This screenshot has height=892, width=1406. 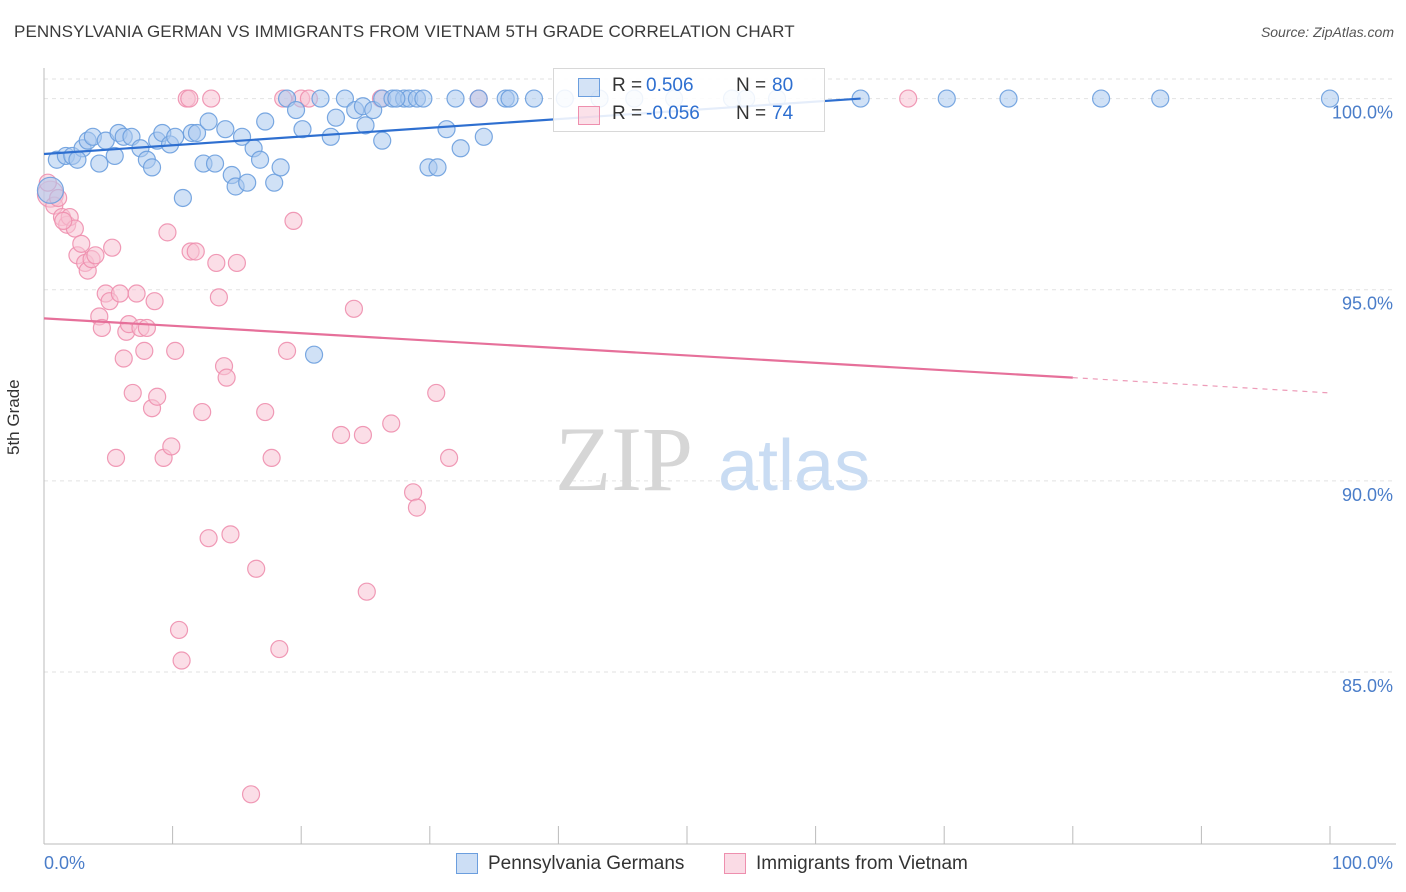 What do you see at coordinates (558, 348) in the screenshot?
I see `trend-line-pink` at bounding box center [558, 348].